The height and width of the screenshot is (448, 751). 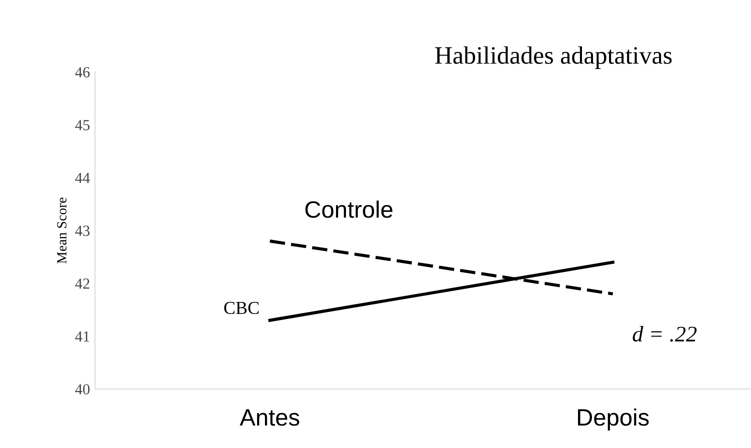 What do you see at coordinates (270, 417) in the screenshot?
I see `x-tick-label: Antes` at bounding box center [270, 417].